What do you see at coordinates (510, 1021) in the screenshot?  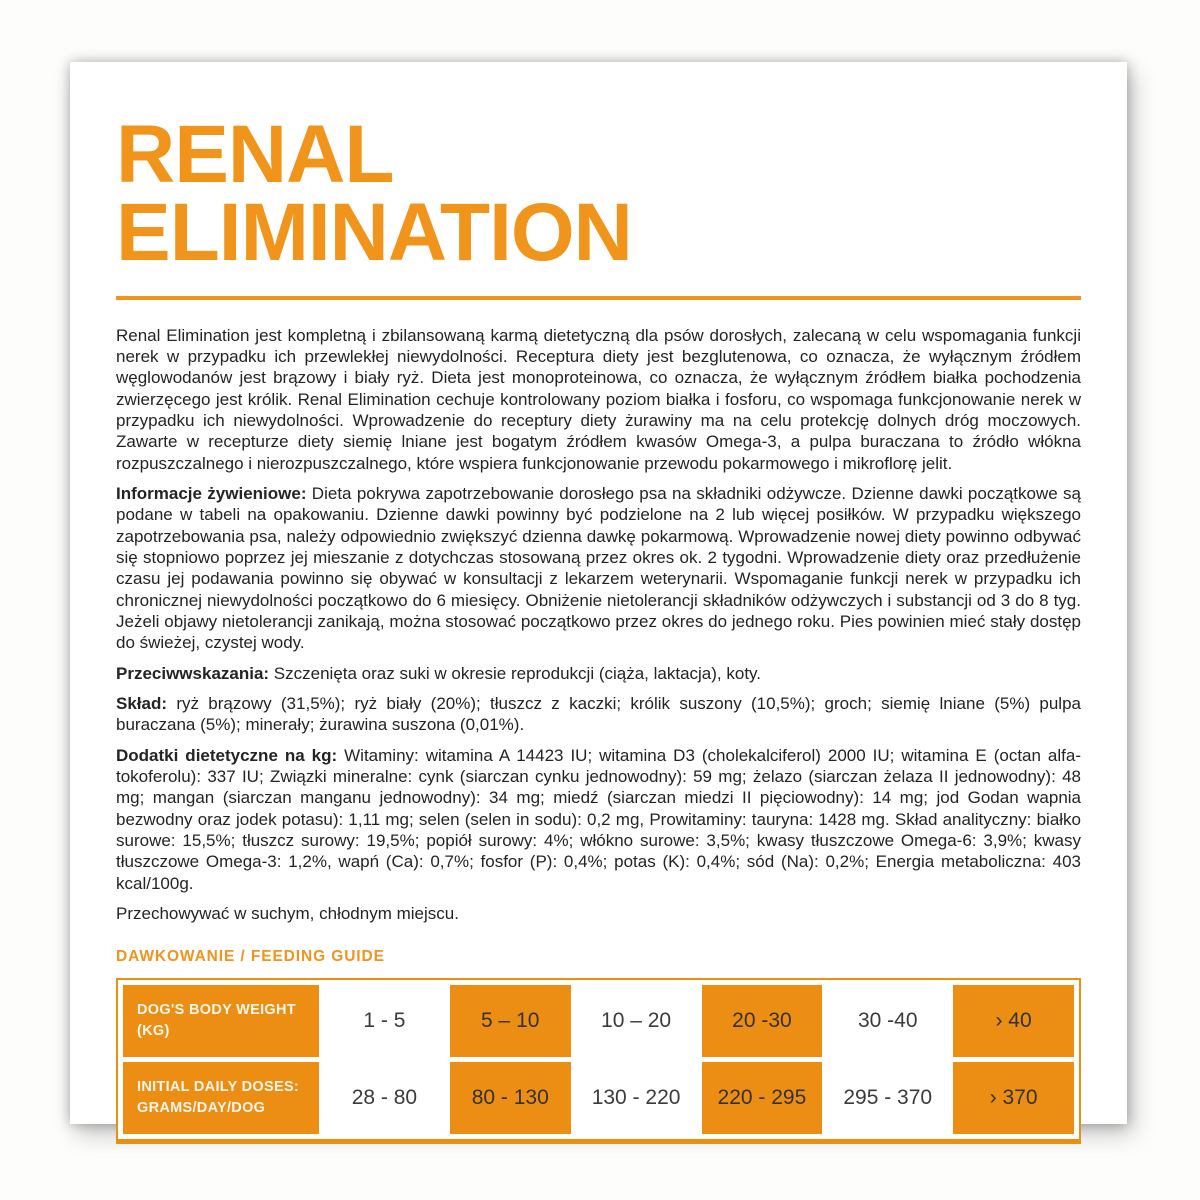 I see `table-cell-weight-2: 5 – 10` at bounding box center [510, 1021].